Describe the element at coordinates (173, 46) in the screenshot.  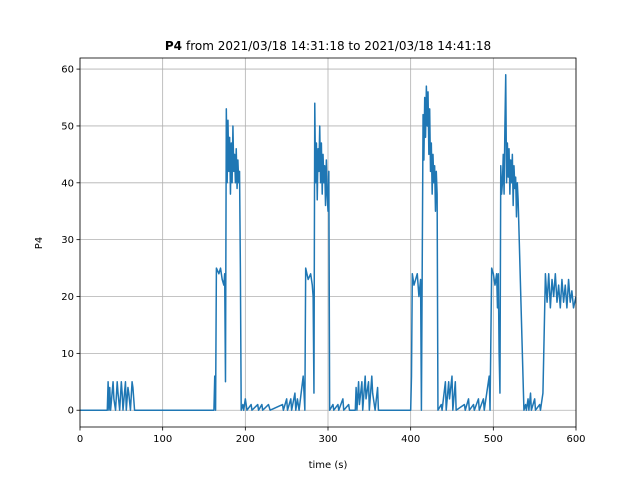
I see `title-bold: P4` at that location.